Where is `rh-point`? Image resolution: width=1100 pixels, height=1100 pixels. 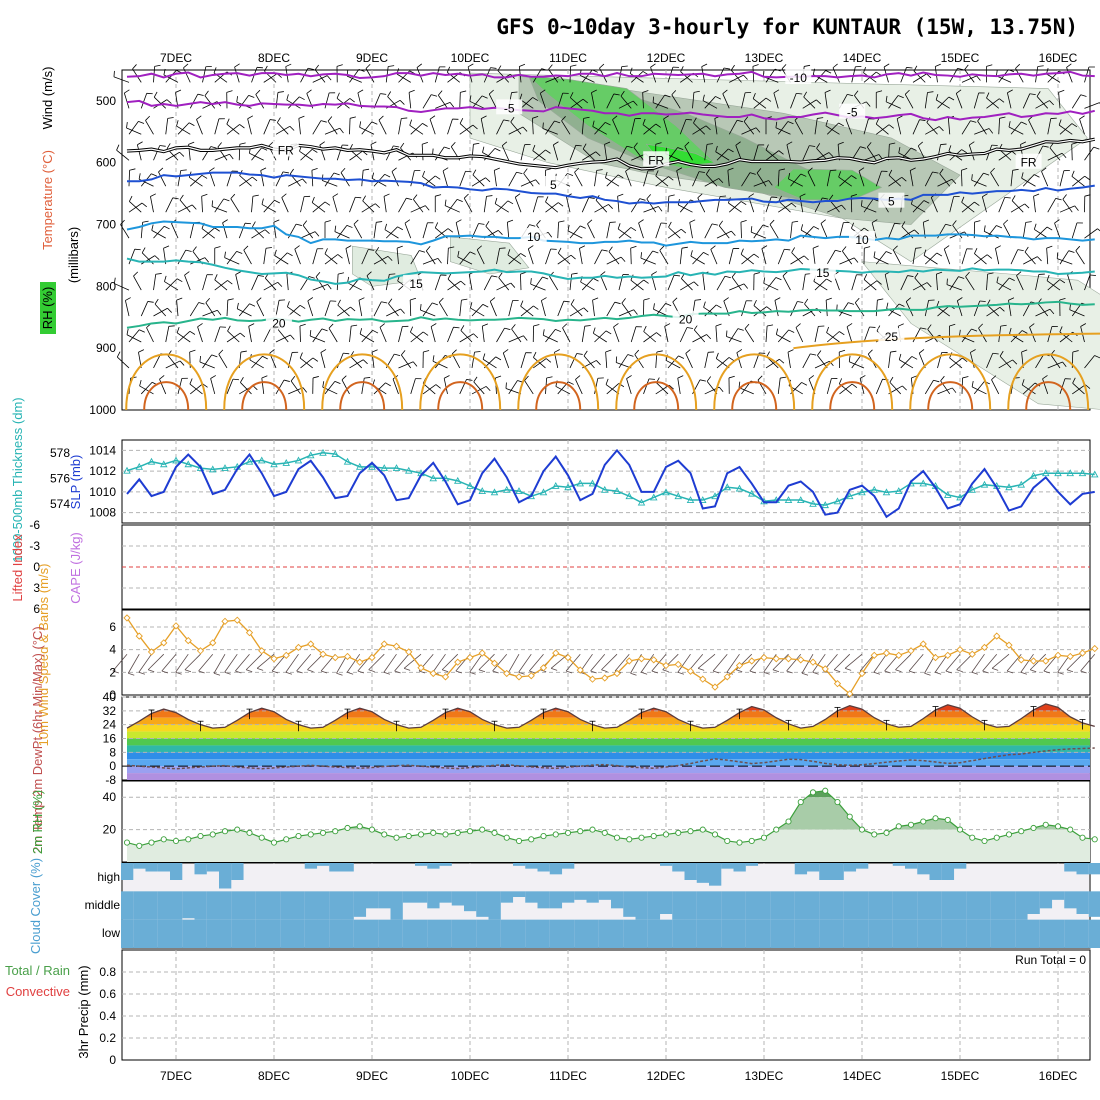
rh-point is located at coordinates (874, 834).